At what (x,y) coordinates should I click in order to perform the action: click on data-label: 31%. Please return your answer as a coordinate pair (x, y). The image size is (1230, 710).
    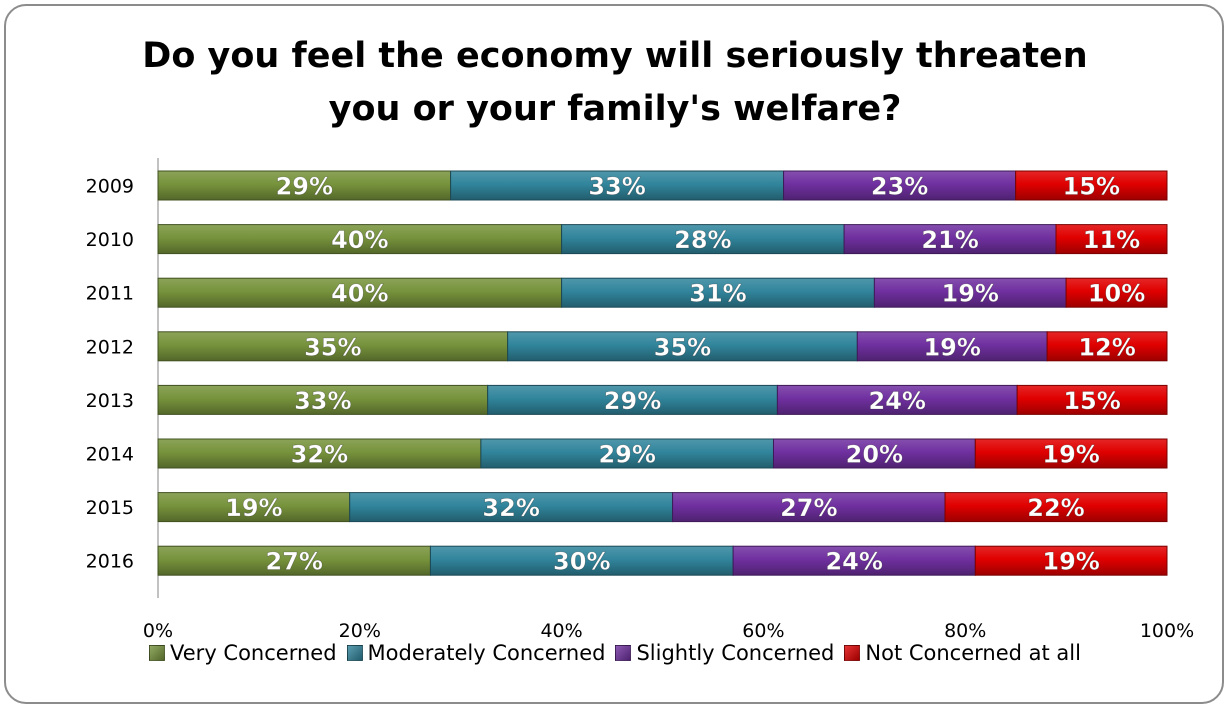
    Looking at the image, I should click on (717, 294).